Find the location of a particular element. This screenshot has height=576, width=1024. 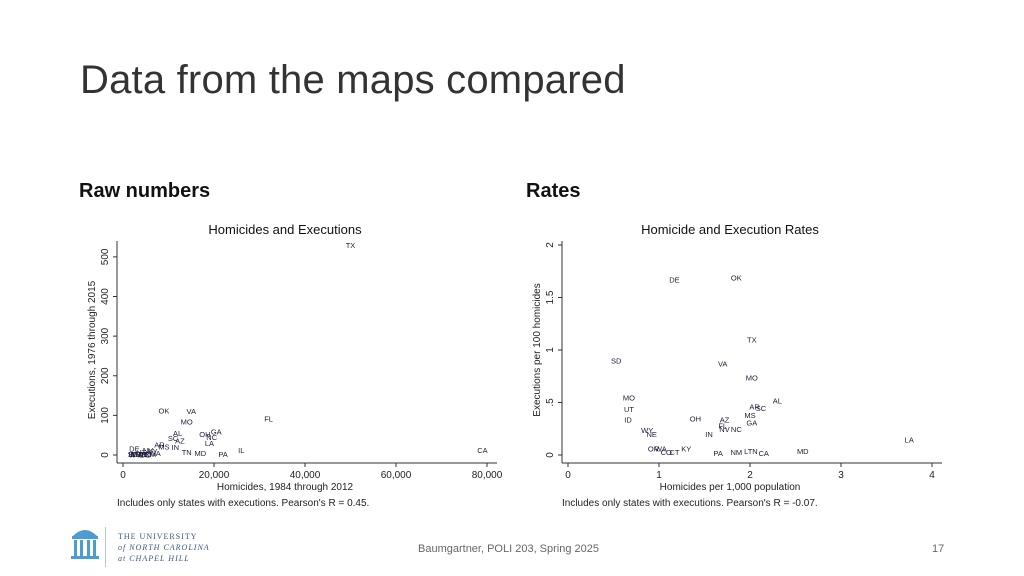

chart0-y-tick-label: 0 is located at coordinates (105, 455).